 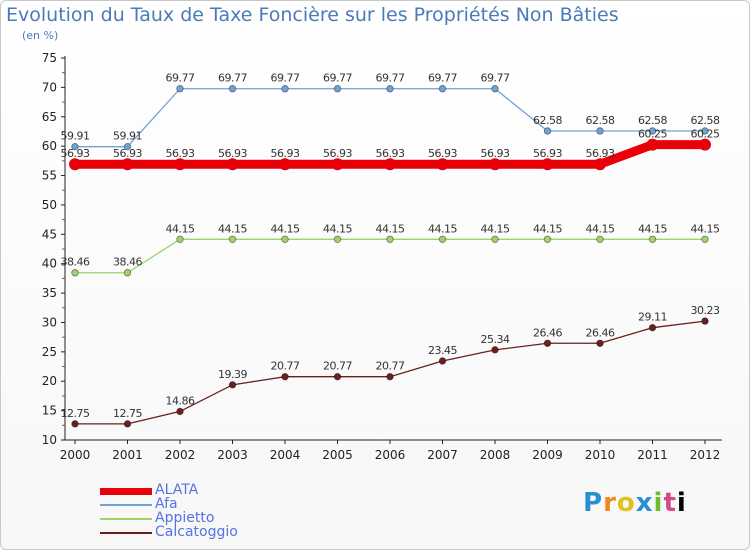 What do you see at coordinates (49, 176) in the screenshot?
I see `y-tick-label: 55` at bounding box center [49, 176].